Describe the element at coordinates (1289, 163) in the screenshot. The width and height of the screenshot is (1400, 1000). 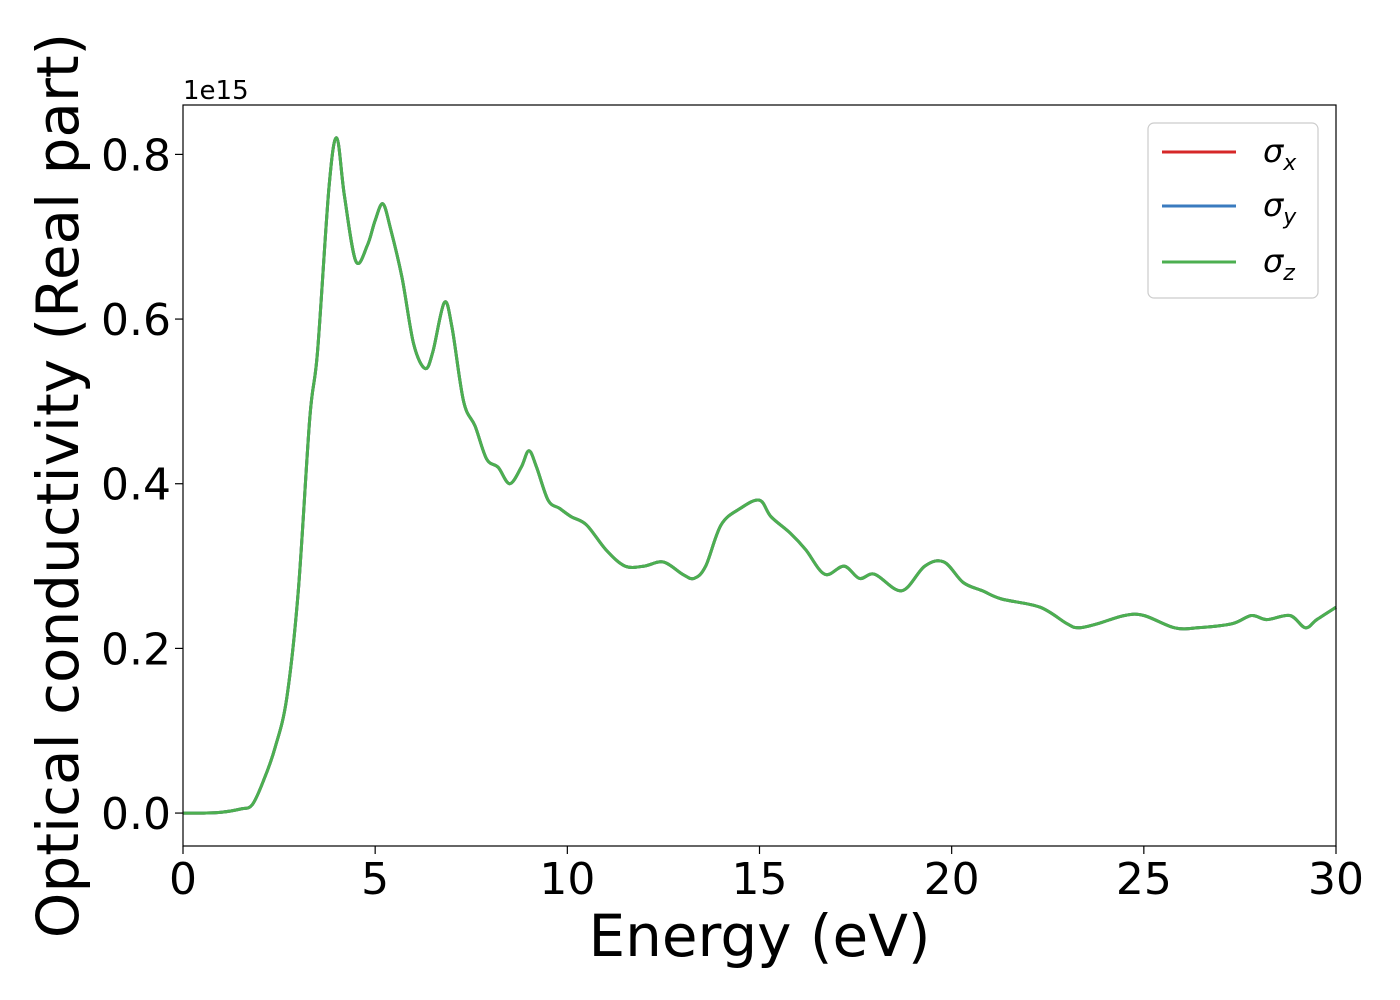
I see `legend-subscript: x` at that location.